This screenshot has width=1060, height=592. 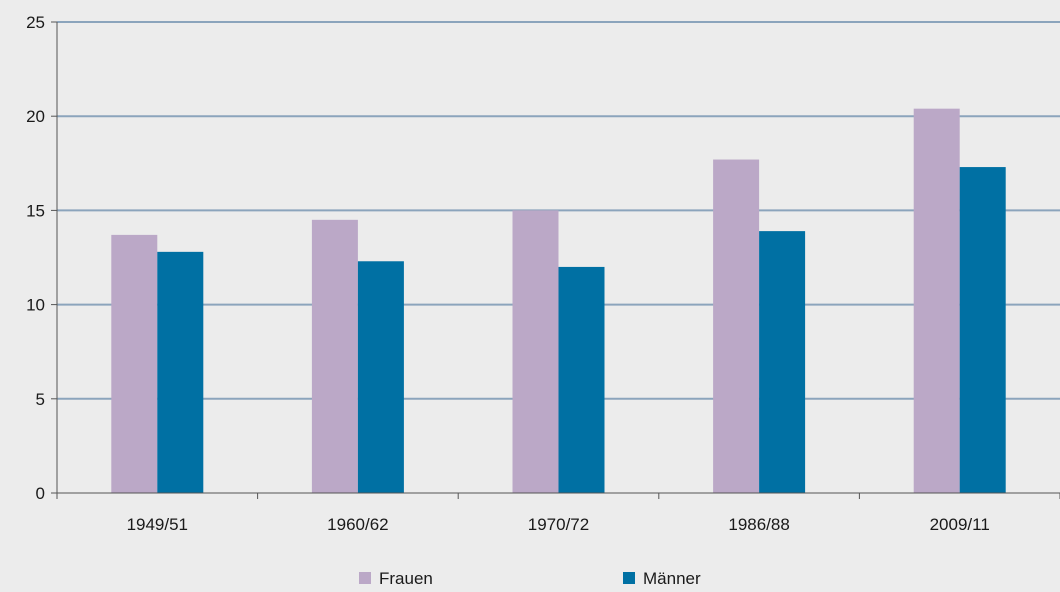 What do you see at coordinates (558, 513) in the screenshot?
I see `x-axis-ticks: 1949/51 1960/62 1970/72 1986/88 2009/11` at bounding box center [558, 513].